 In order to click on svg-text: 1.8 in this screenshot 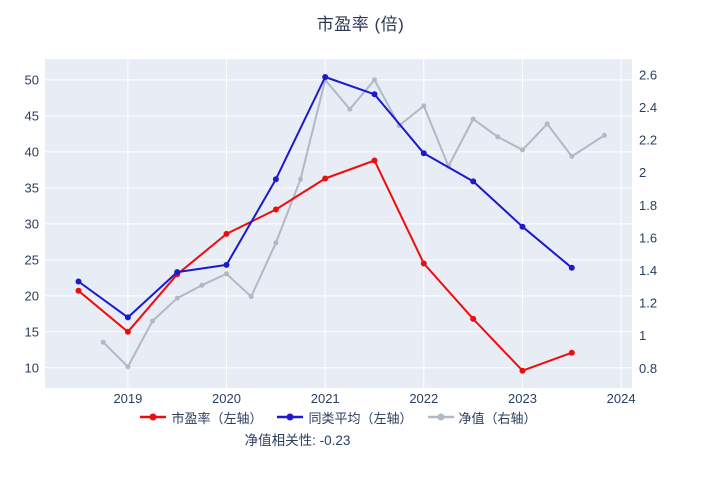, I will do `click(648, 205)`.